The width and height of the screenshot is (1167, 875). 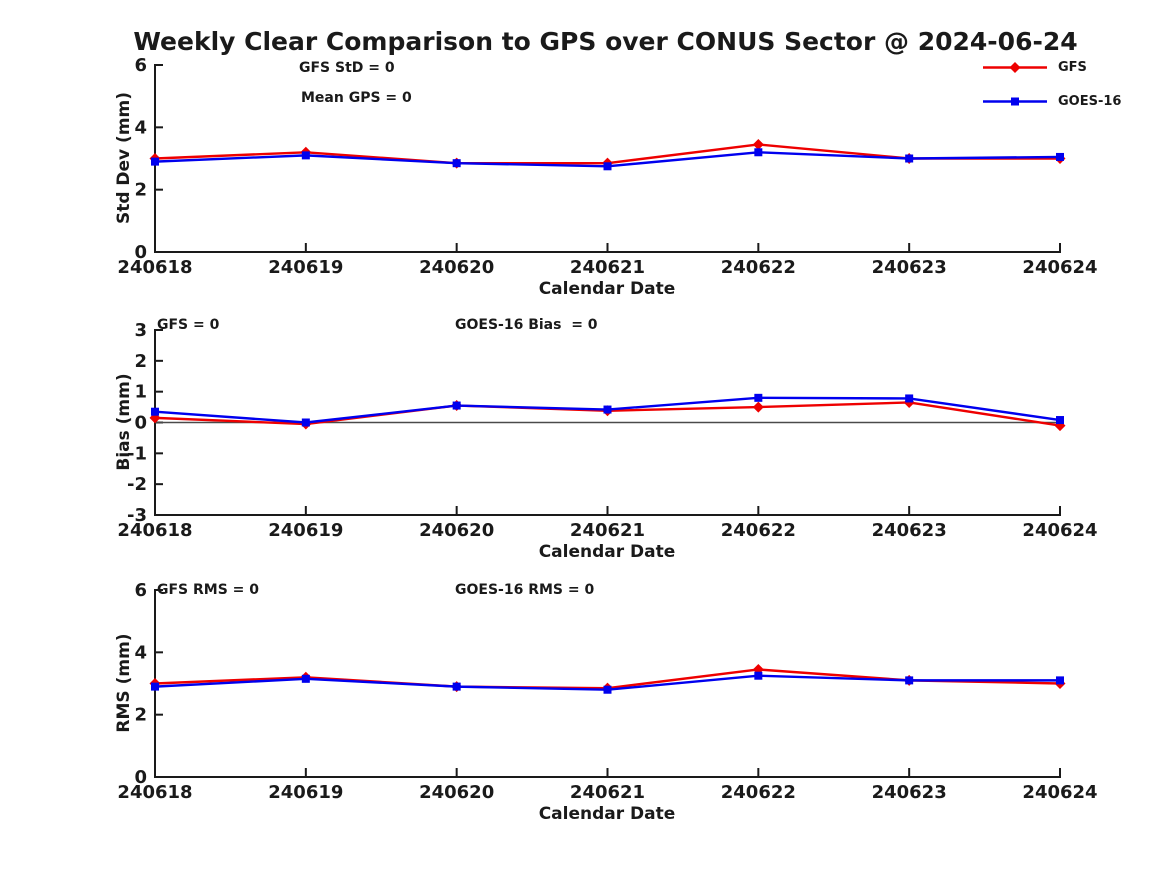 I want to click on annotation-mean-gps: Mean GPS = 0, so click(x=356, y=98).